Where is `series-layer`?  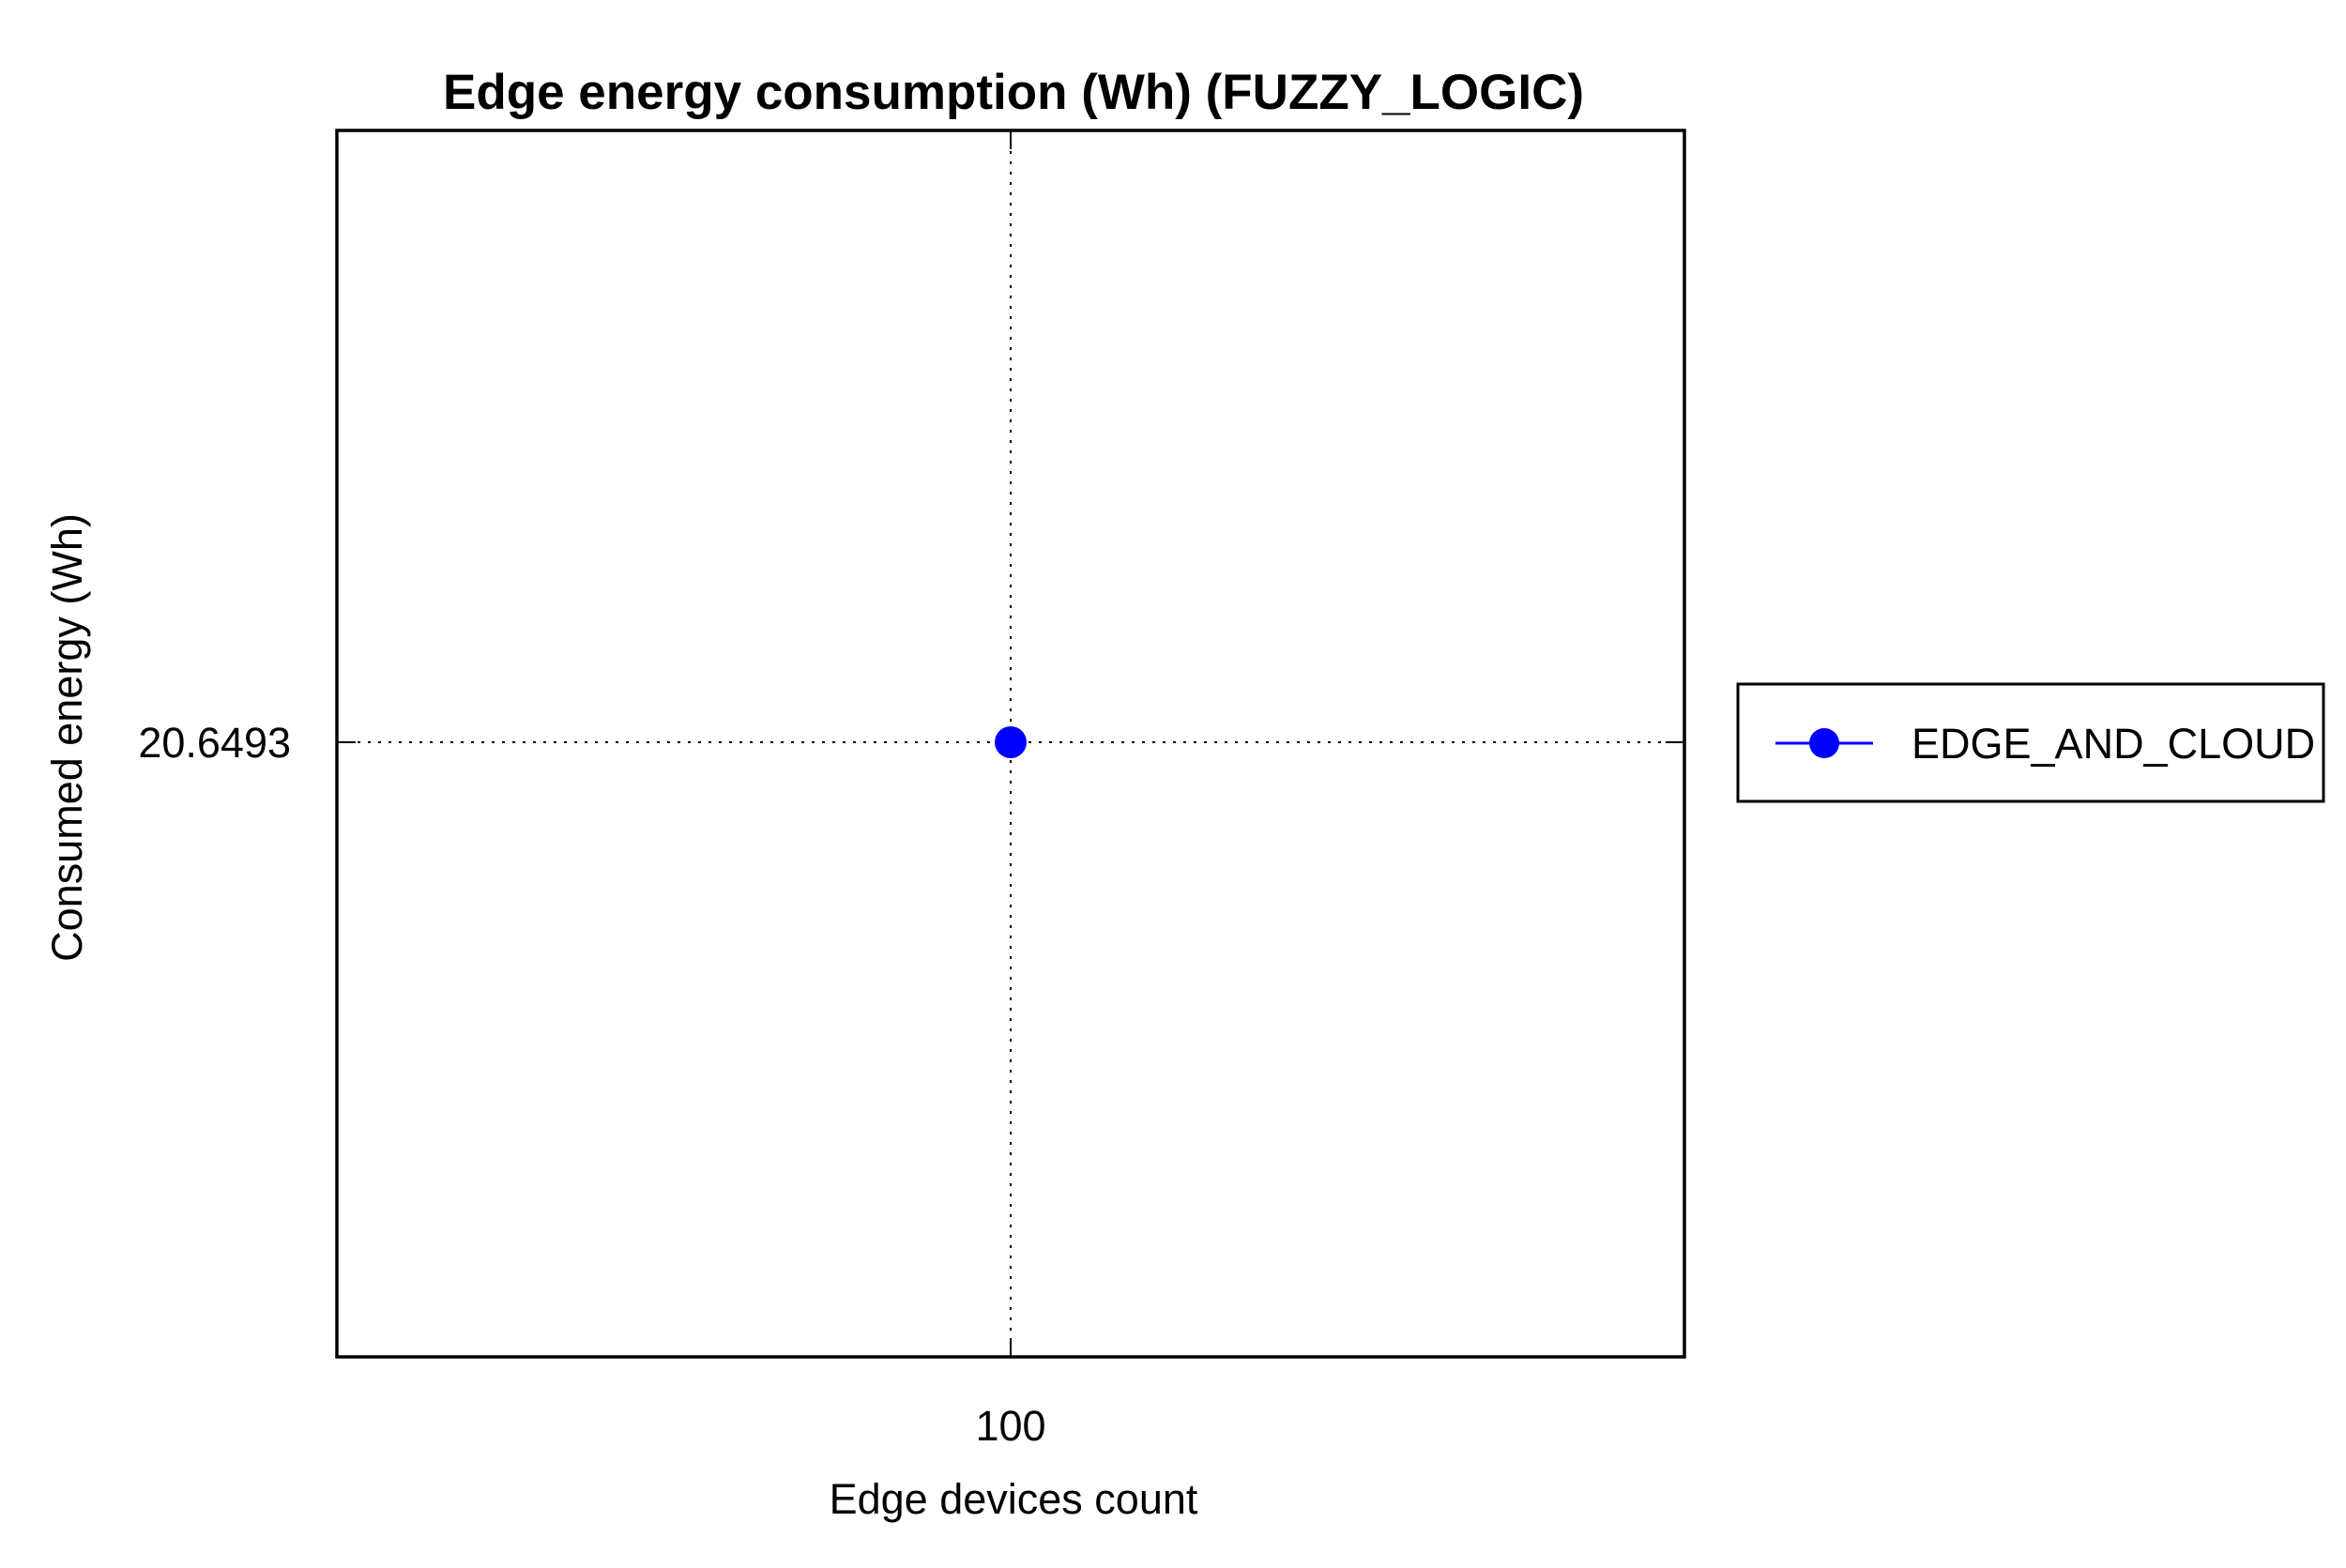 series-layer is located at coordinates (1011, 742).